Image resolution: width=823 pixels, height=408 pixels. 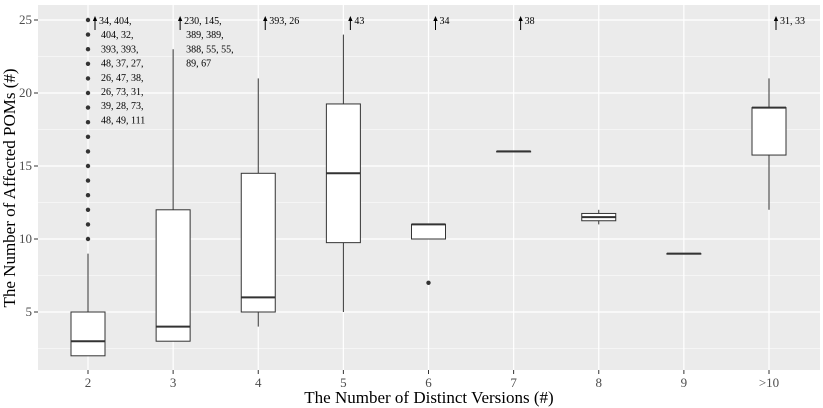 I want to click on x-tick-label: 2, so click(x=88, y=382).